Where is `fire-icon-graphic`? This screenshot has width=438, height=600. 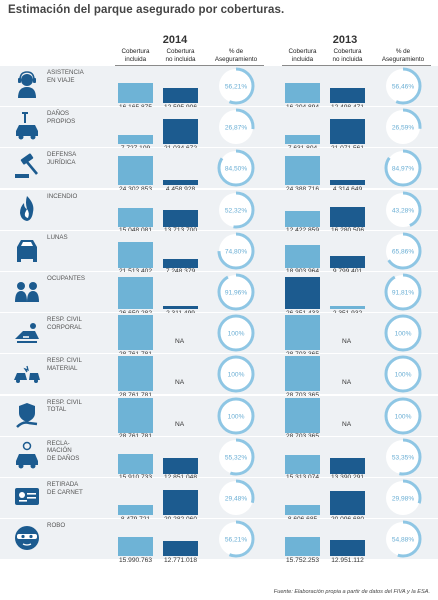
fire-icon-graphic is located at coordinates (27, 208).